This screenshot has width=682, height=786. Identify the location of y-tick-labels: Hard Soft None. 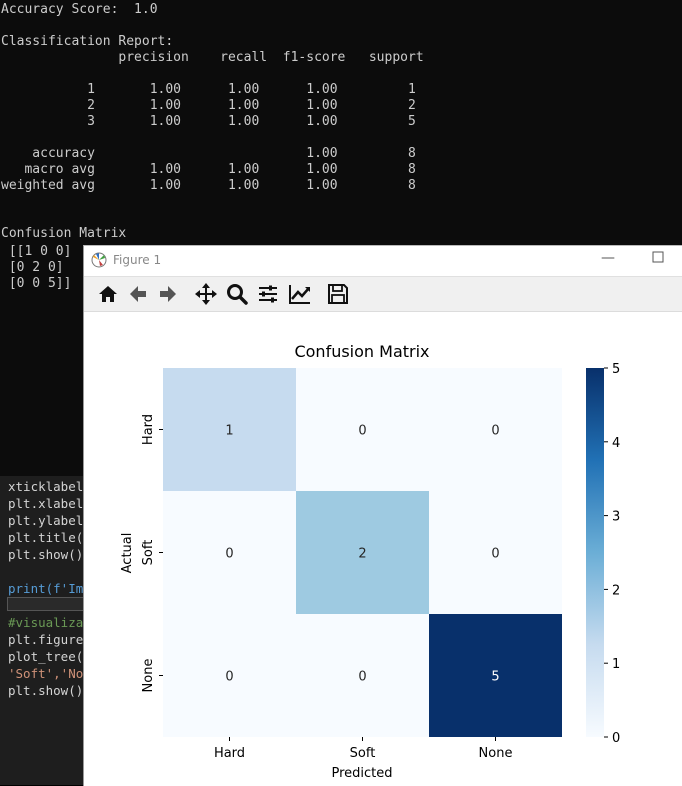
(152, 553).